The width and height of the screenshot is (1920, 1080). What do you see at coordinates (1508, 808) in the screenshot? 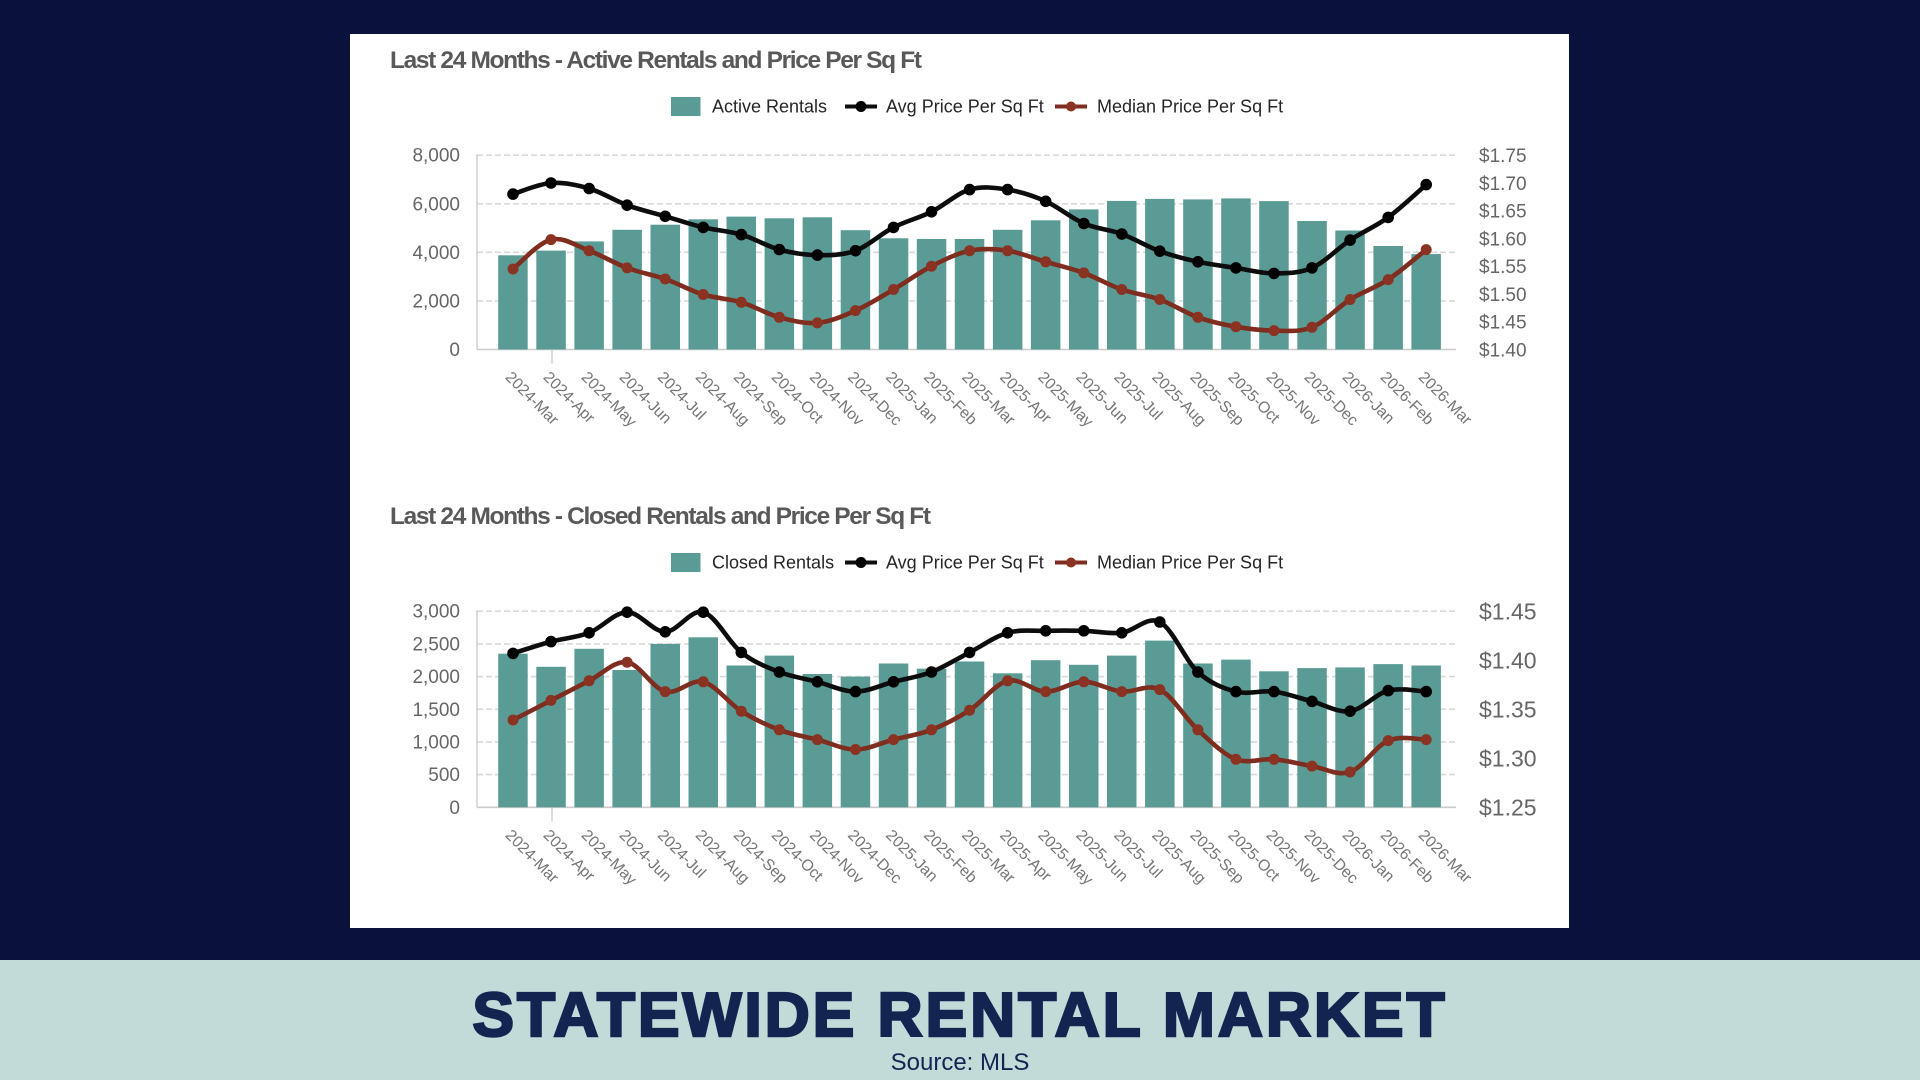
I see `svg-text: $1.25` at bounding box center [1508, 808].